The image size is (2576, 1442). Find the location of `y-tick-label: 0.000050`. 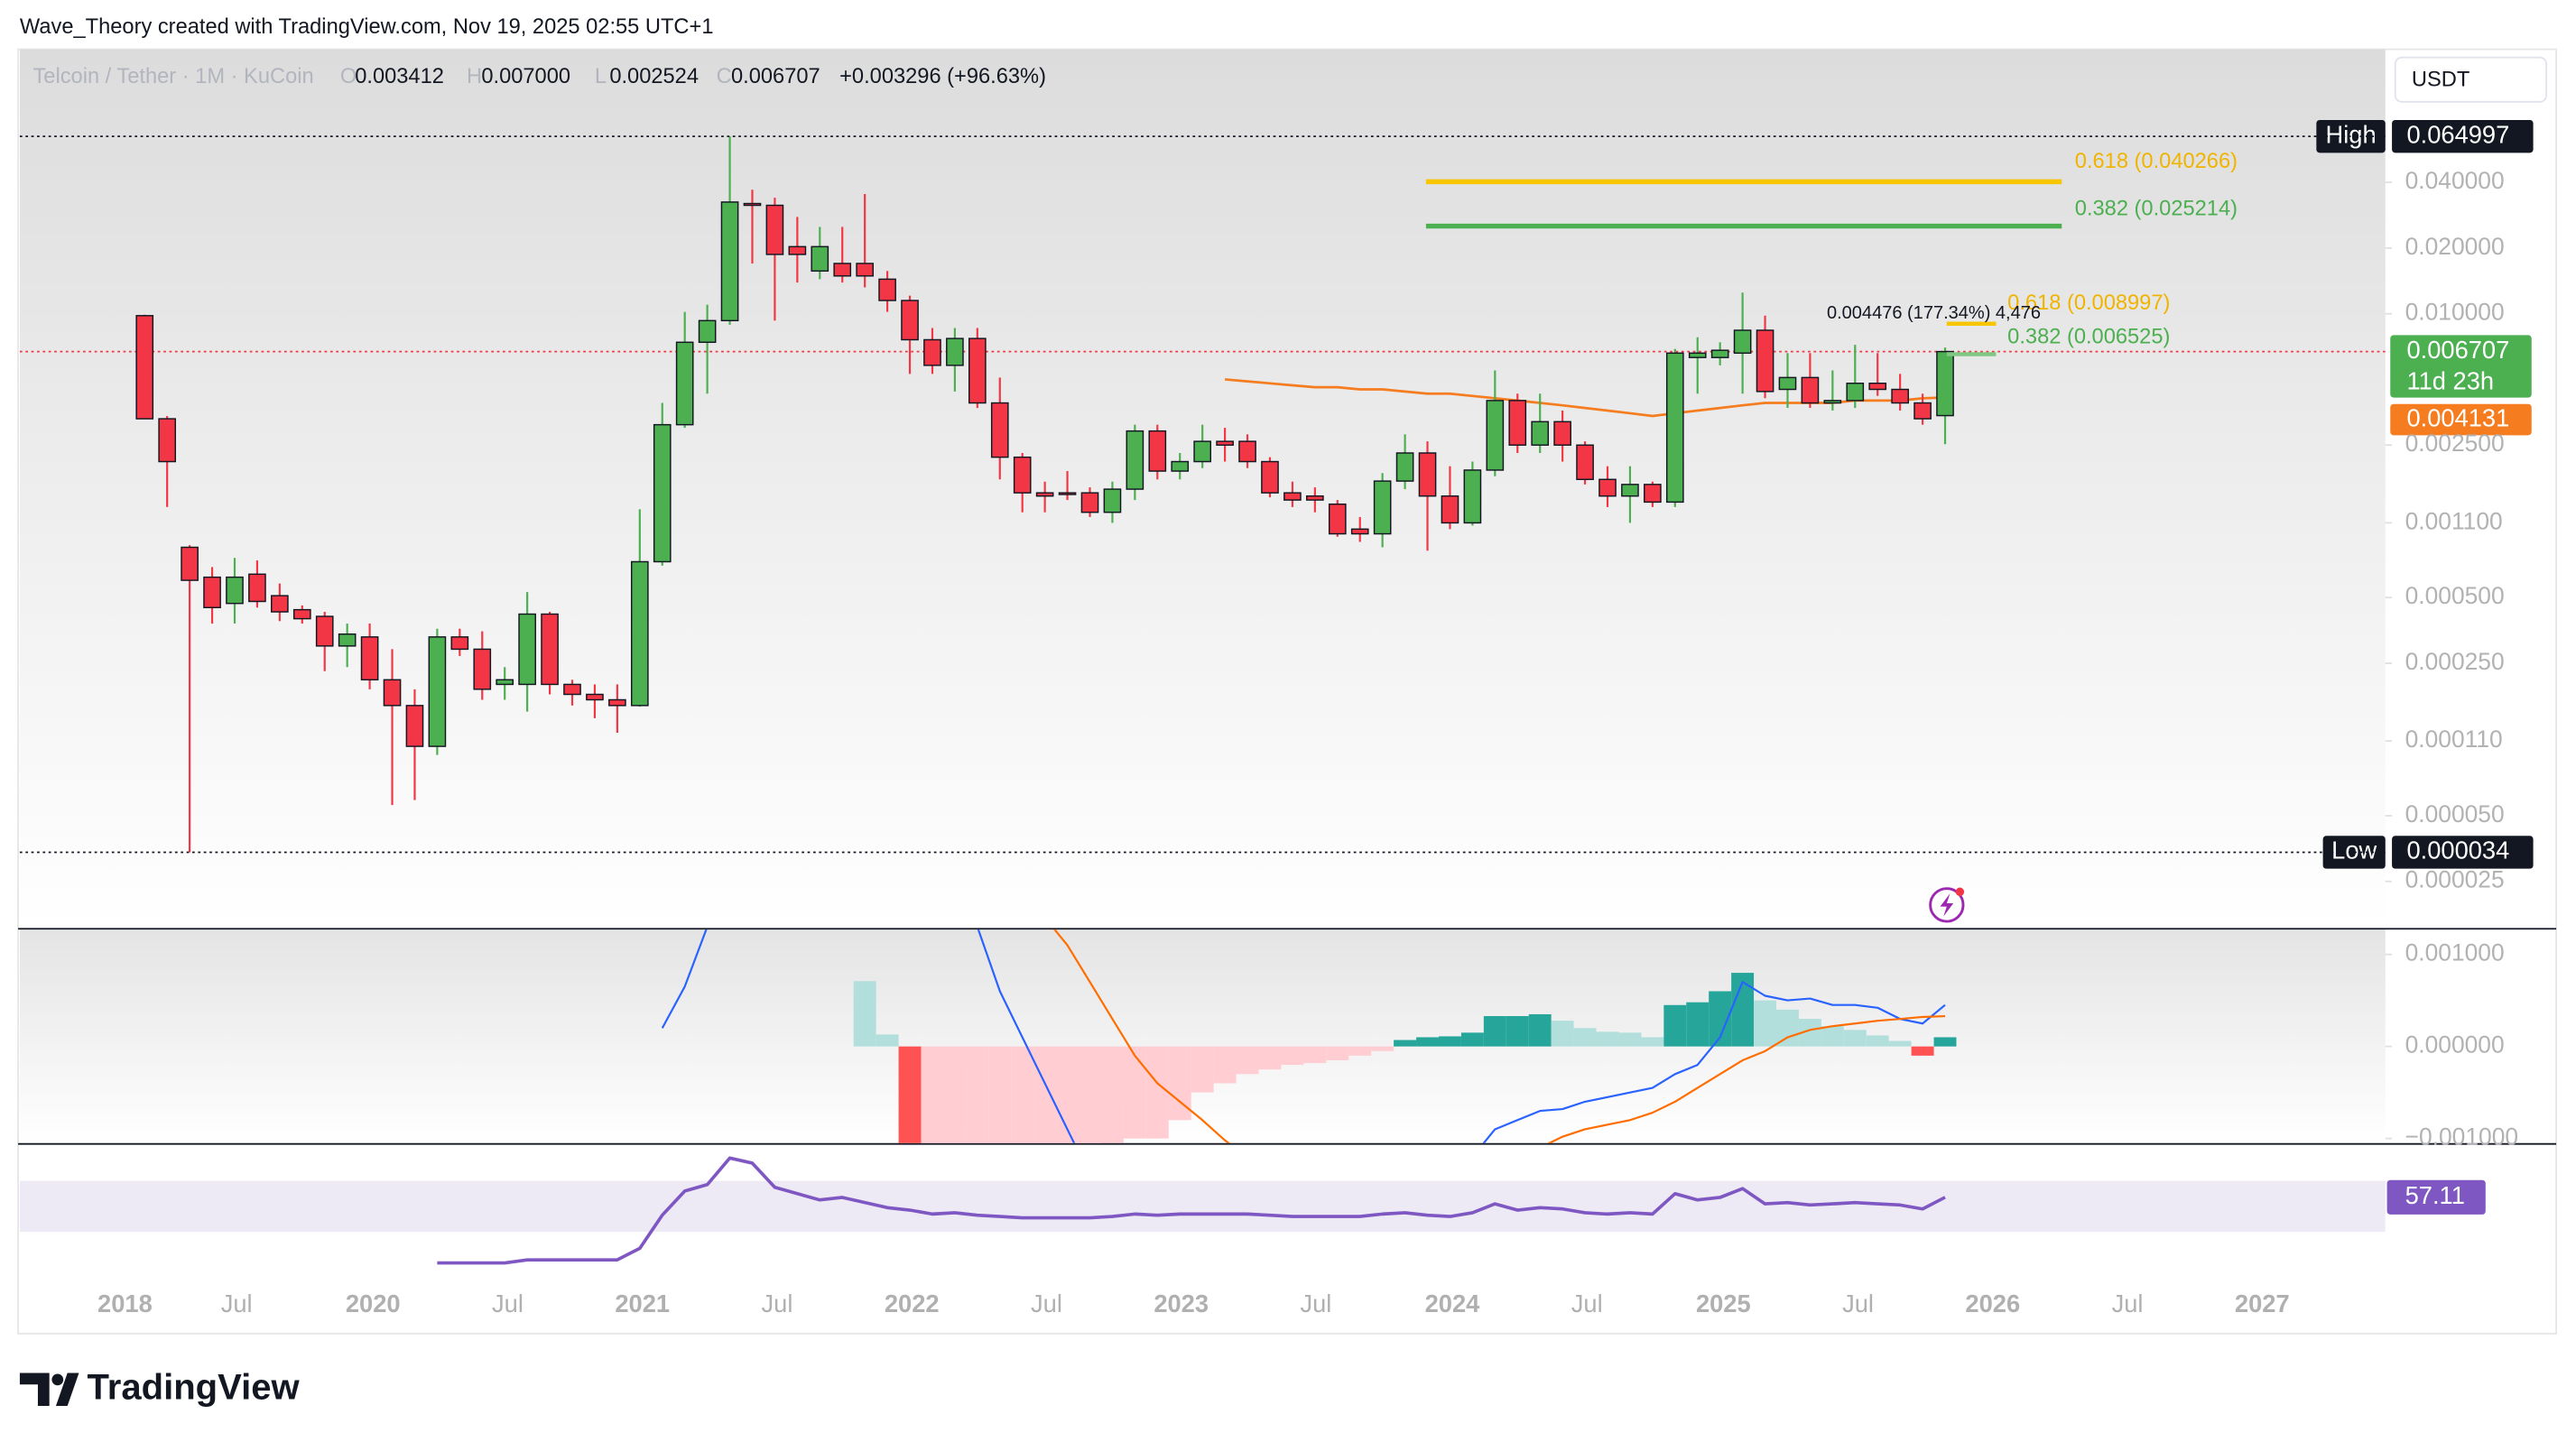

y-tick-label: 0.000050 is located at coordinates (2455, 813).